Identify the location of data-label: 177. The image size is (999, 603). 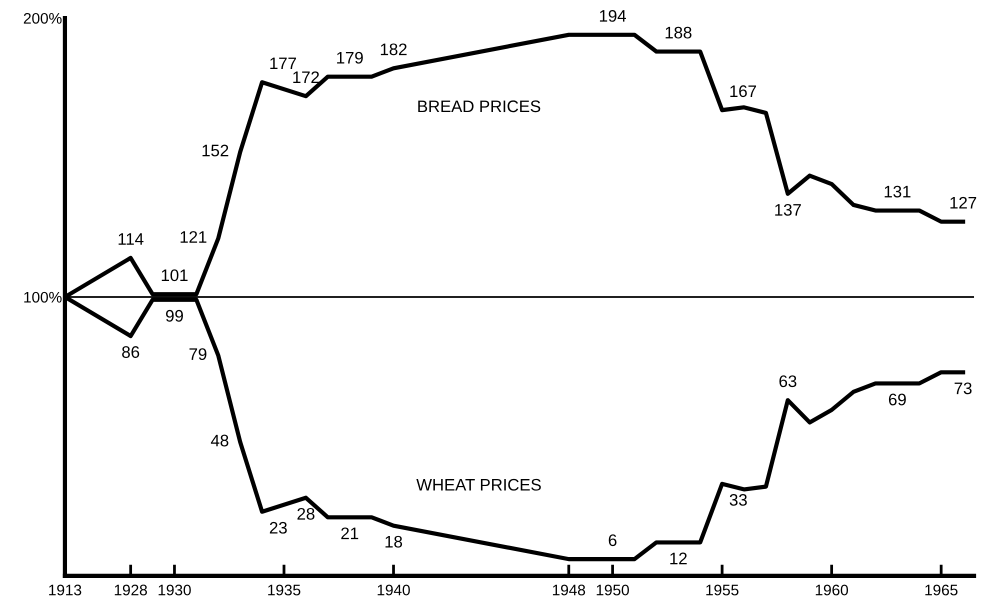
(283, 64).